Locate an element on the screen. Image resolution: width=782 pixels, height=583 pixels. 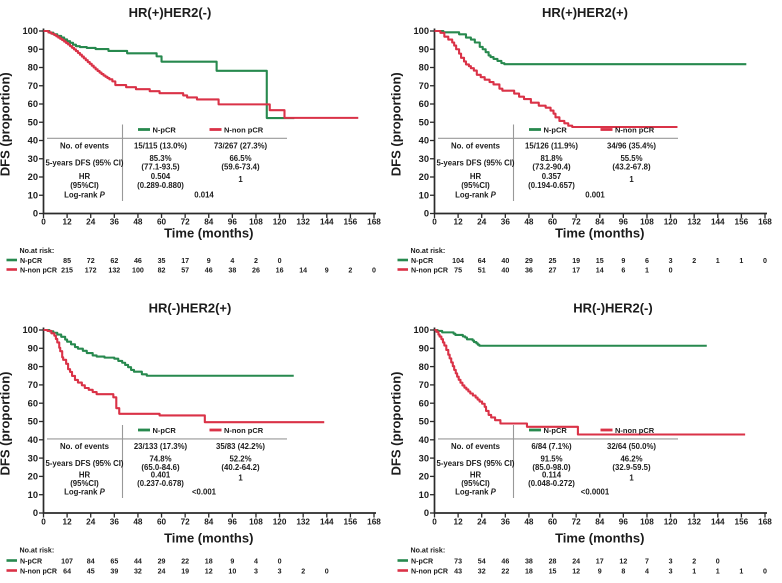
risk-nonpcr-count: 27 is located at coordinates (553, 271).